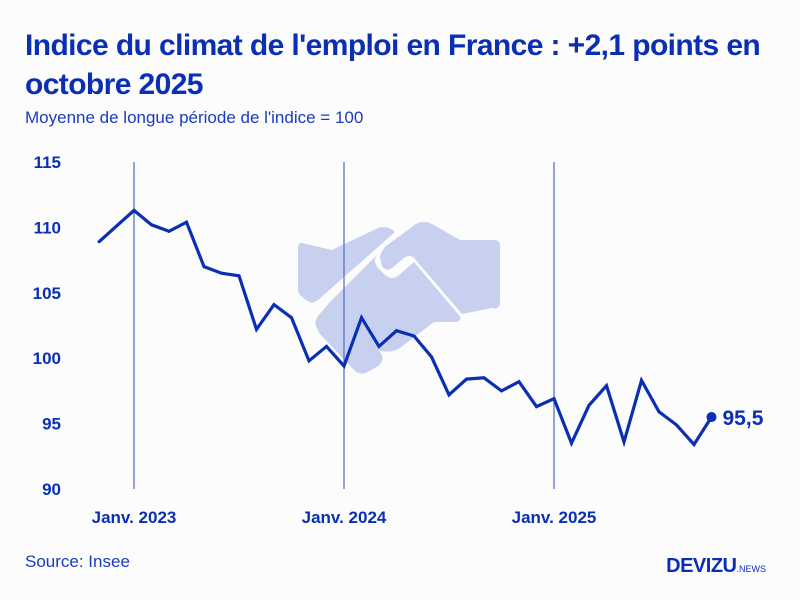  I want to click on y-tick-label: 90, so click(51, 489).